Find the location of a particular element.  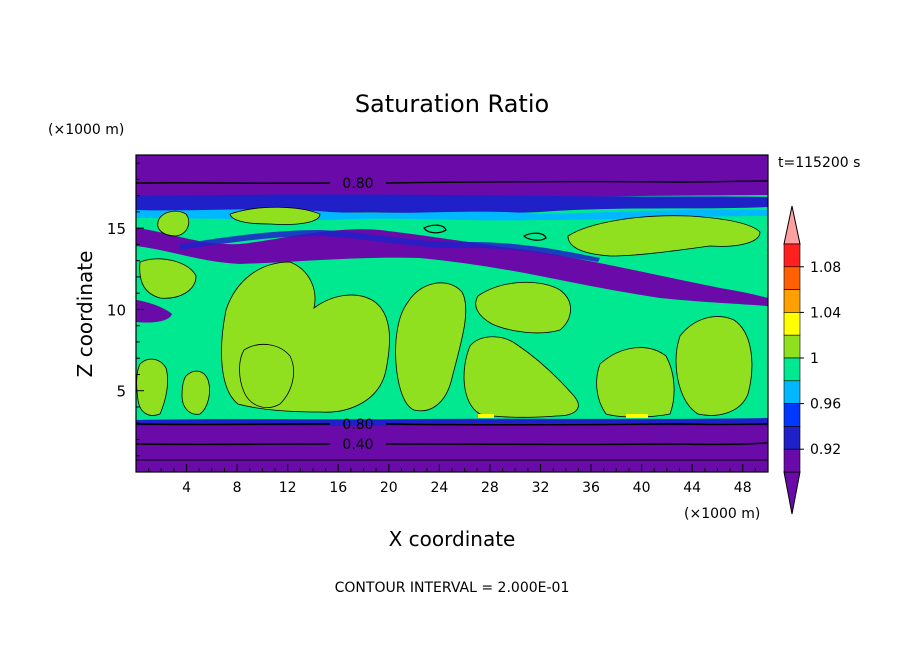

x-axis: 4 8 12 16 20 24 28 32 36 40 44 48 is located at coordinates (452, 480).